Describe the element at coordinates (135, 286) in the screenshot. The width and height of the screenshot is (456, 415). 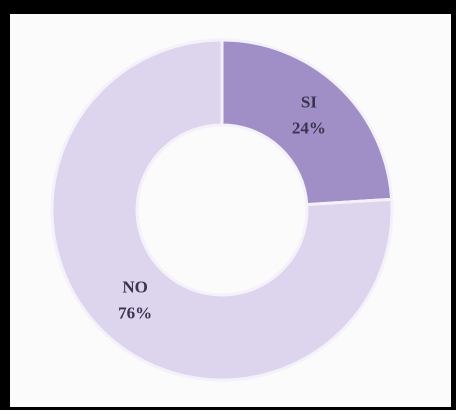
I see `slice-name: NO` at that location.